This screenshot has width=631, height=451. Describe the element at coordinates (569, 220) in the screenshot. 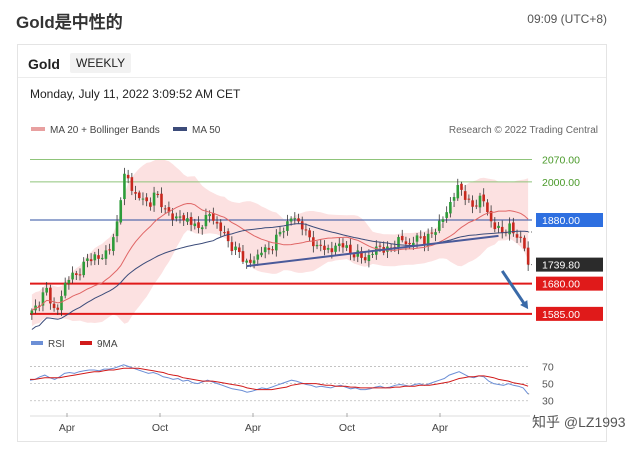

I see `level-1880-00-tag` at that location.